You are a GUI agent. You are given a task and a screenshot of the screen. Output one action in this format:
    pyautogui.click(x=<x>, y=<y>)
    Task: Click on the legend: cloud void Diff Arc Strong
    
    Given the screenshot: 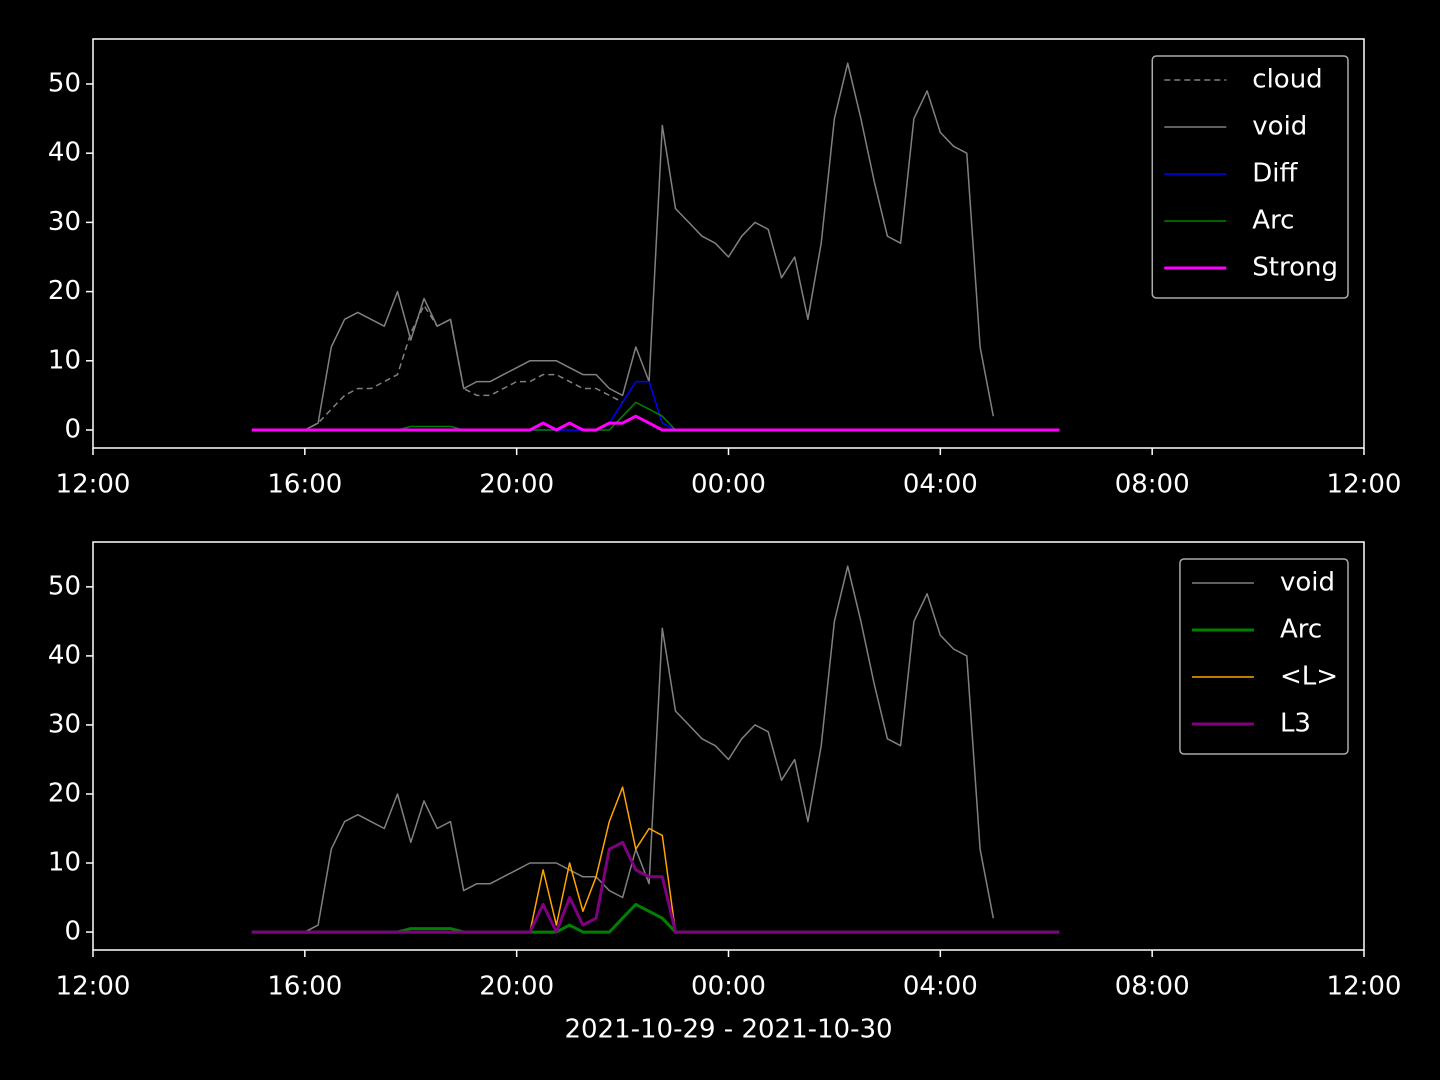 What is the action you would take?
    pyautogui.click(x=1250, y=177)
    